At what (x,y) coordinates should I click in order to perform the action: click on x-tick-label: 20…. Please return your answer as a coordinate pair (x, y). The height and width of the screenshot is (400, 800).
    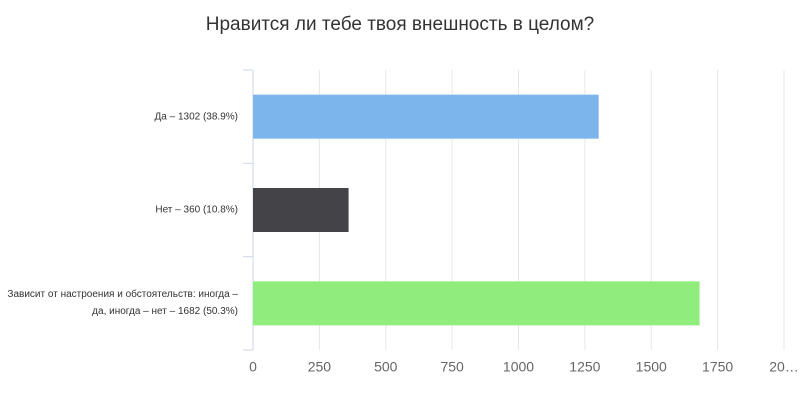
    Looking at the image, I should click on (784, 367).